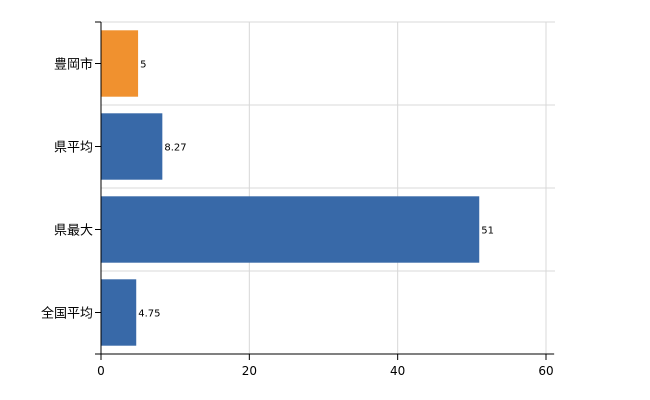 The height and width of the screenshot is (400, 650). Describe the element at coordinates (73, 65) in the screenshot. I see `category-label-1: 豊岡市` at that location.